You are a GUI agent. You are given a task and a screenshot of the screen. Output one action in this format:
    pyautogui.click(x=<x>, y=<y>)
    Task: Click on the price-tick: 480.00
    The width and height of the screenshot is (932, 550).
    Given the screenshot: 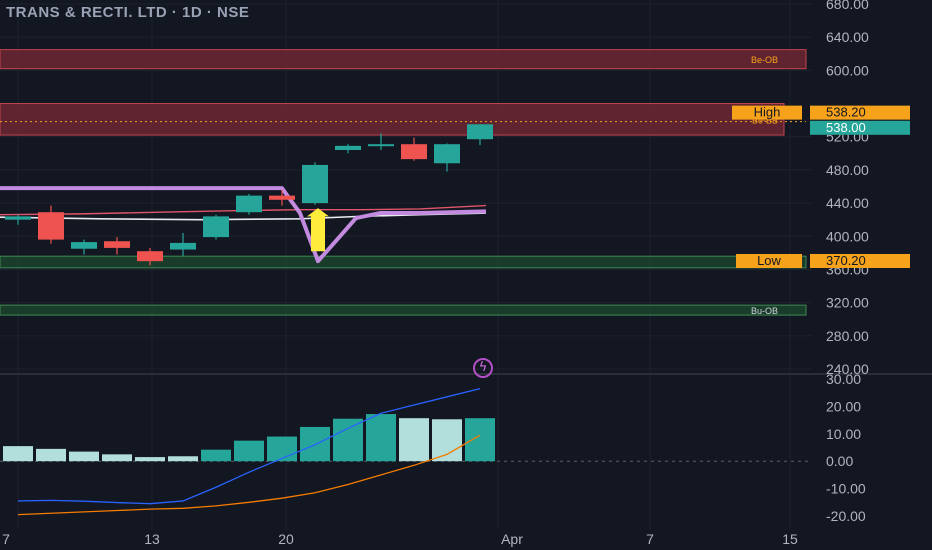 What is the action you would take?
    pyautogui.click(x=847, y=170)
    